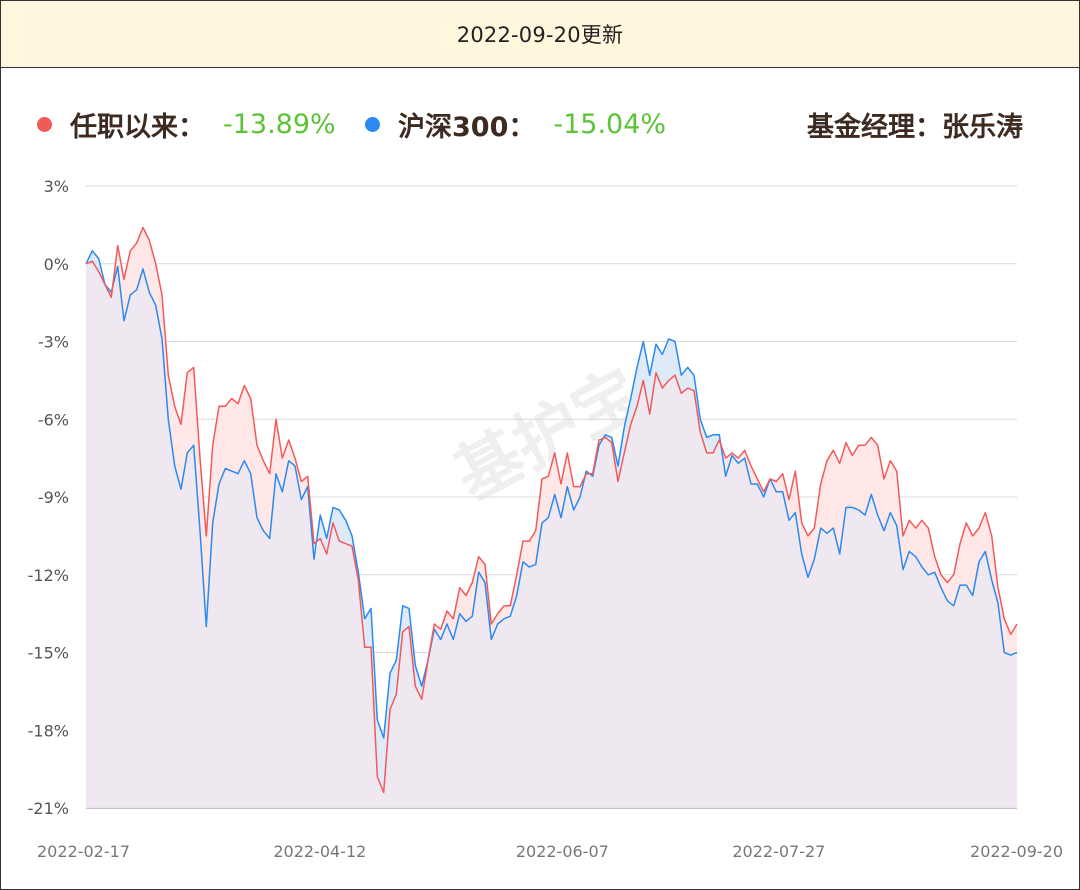  I want to click on x-tick-label: 2022-07-27, so click(778, 851).